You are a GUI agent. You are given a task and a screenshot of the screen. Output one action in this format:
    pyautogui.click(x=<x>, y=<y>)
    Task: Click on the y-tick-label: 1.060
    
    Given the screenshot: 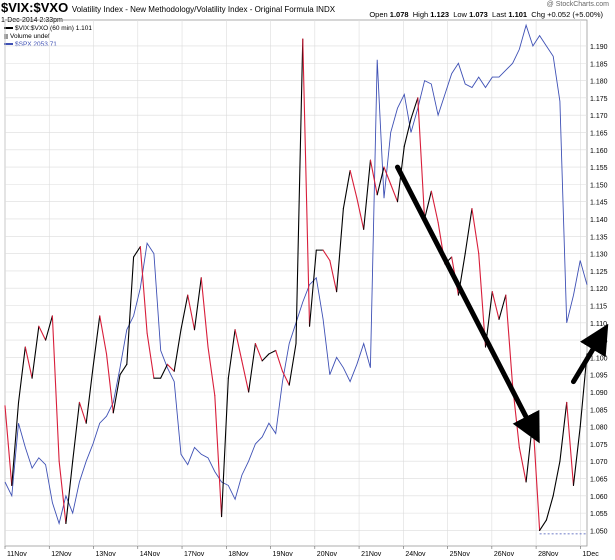 What is the action you would take?
    pyautogui.click(x=599, y=497)
    